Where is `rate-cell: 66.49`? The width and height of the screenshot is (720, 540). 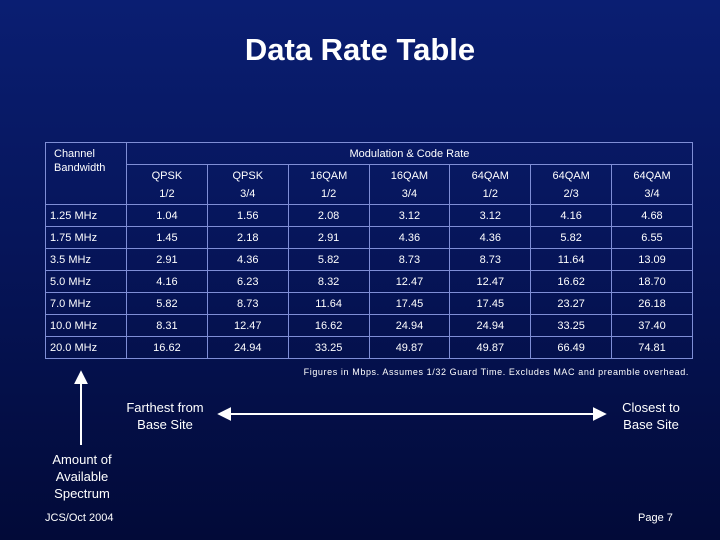
rate-cell: 66.49 is located at coordinates (571, 347).